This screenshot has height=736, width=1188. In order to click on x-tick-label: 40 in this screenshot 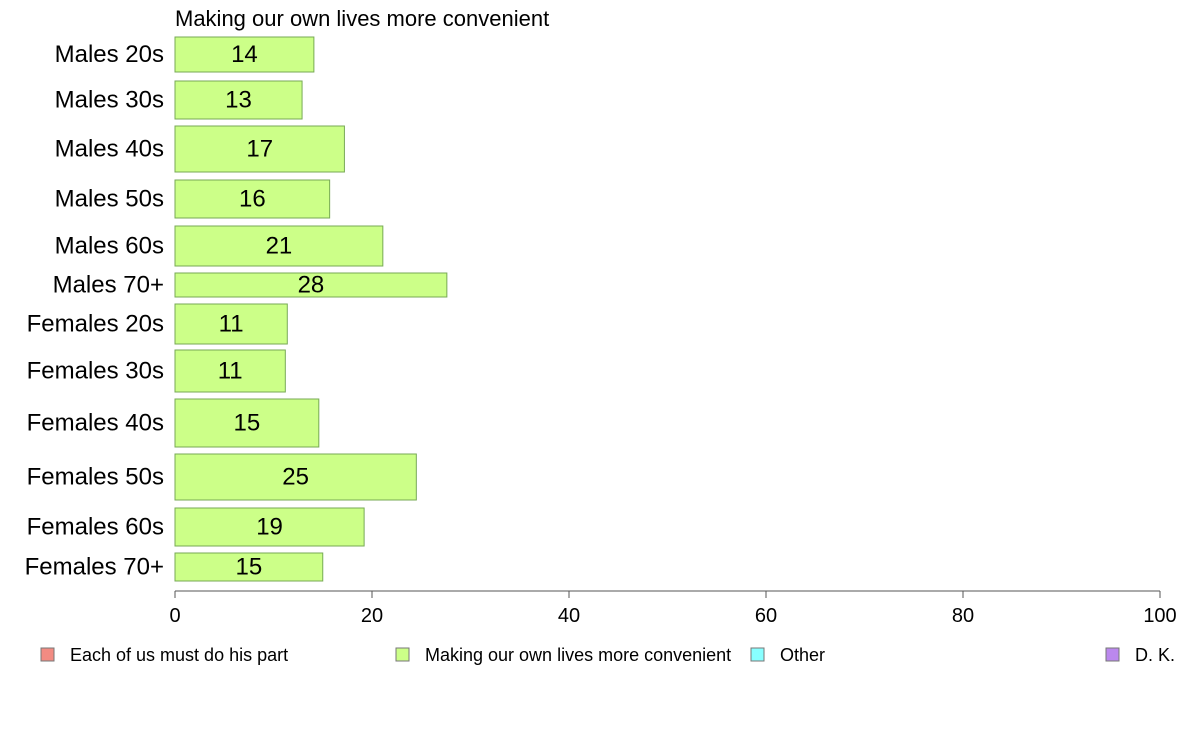, I will do `click(569, 616)`.